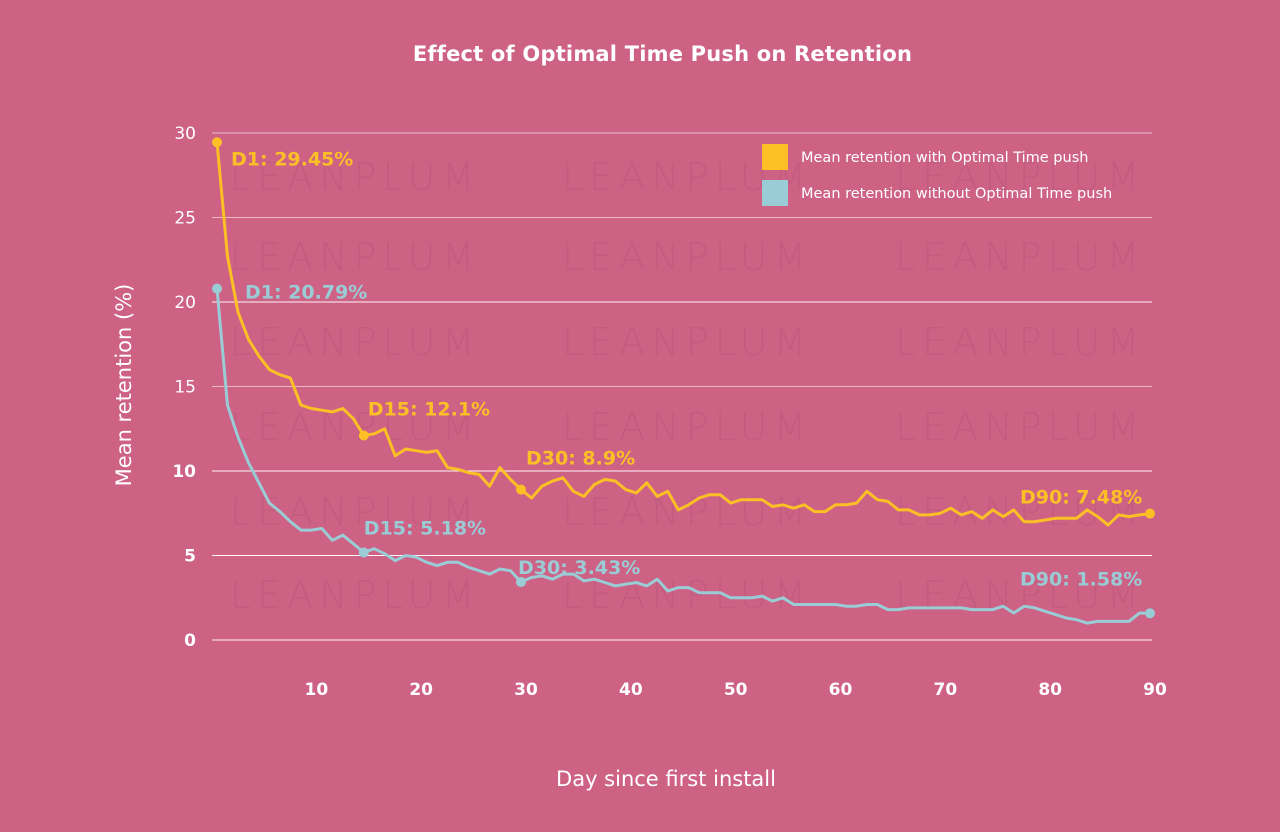 This screenshot has width=1280, height=832. What do you see at coordinates (526, 690) in the screenshot?
I see `x-tick-label: 30` at bounding box center [526, 690].